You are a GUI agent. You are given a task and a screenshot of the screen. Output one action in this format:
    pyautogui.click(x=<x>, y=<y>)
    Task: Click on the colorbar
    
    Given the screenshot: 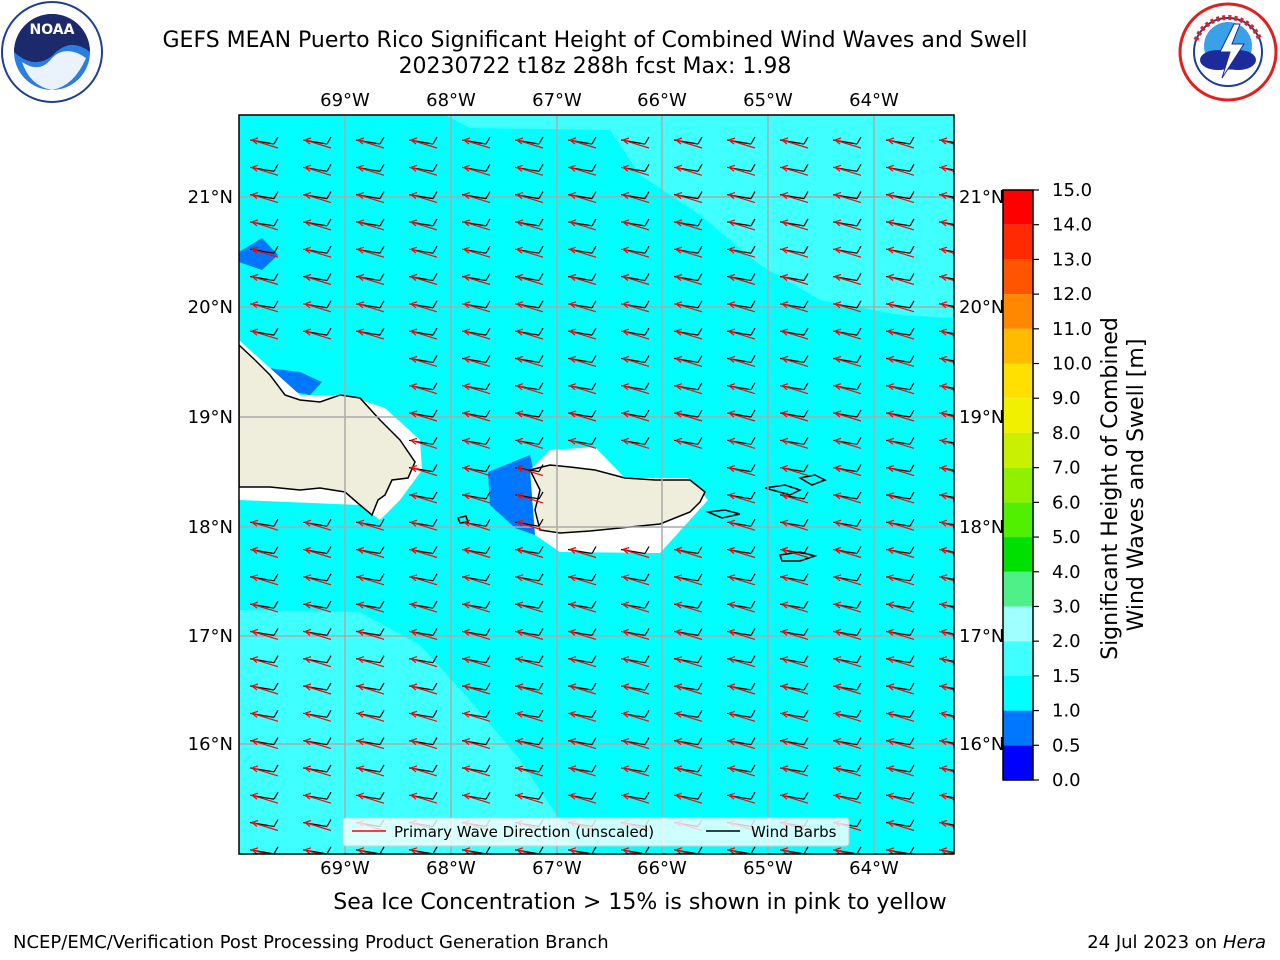 What is the action you would take?
    pyautogui.click(x=1018, y=485)
    